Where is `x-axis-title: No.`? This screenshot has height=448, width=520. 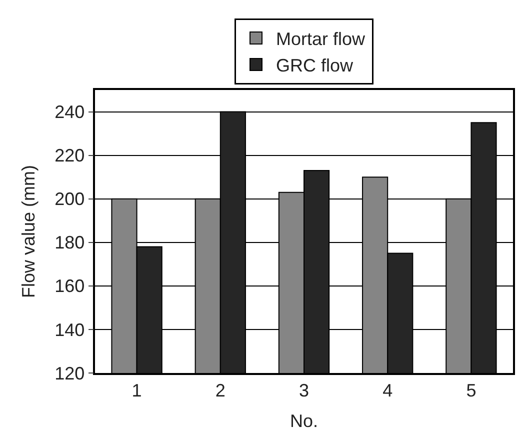
x-axis-title: No. is located at coordinates (304, 420).